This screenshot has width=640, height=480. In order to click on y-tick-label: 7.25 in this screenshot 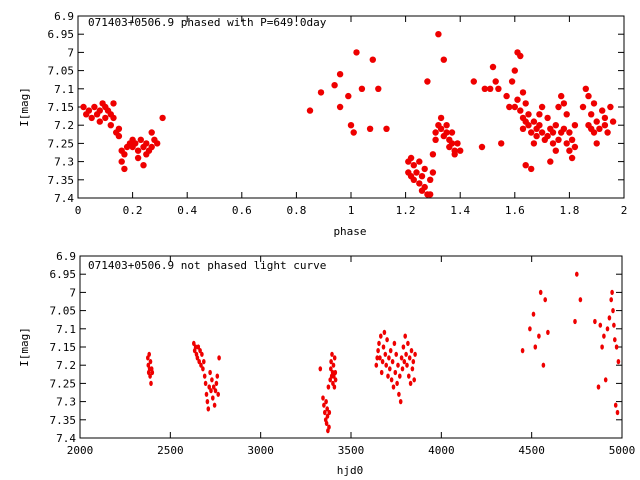, I will do `click(61, 143)`.